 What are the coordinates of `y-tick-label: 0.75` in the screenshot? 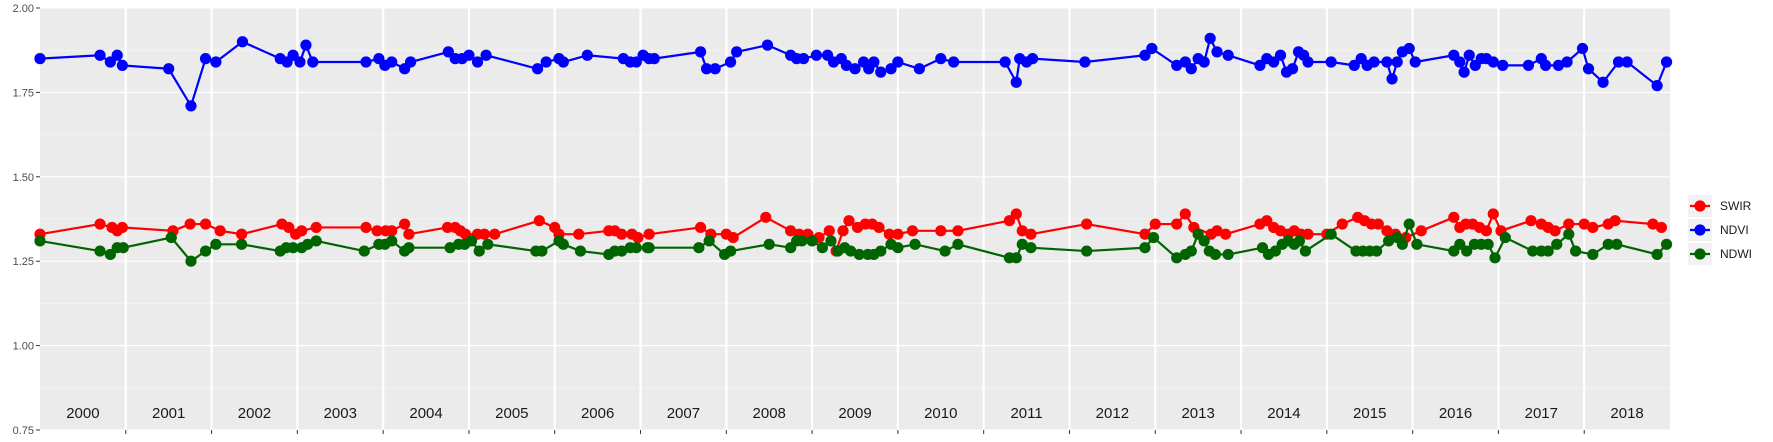 It's located at (23, 431).